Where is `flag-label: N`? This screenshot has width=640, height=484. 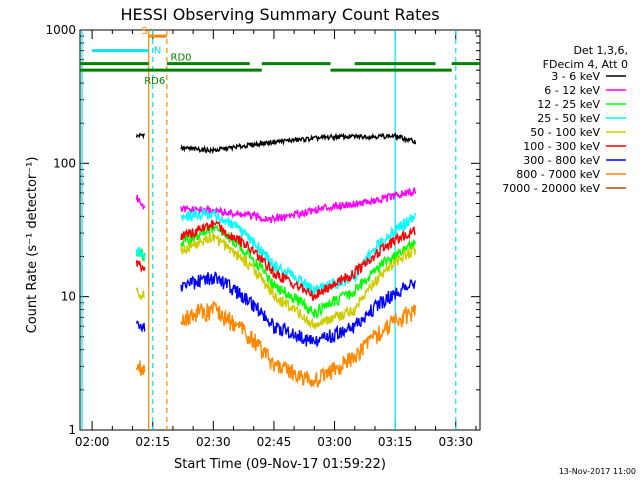
flag-label: N is located at coordinates (157, 51).